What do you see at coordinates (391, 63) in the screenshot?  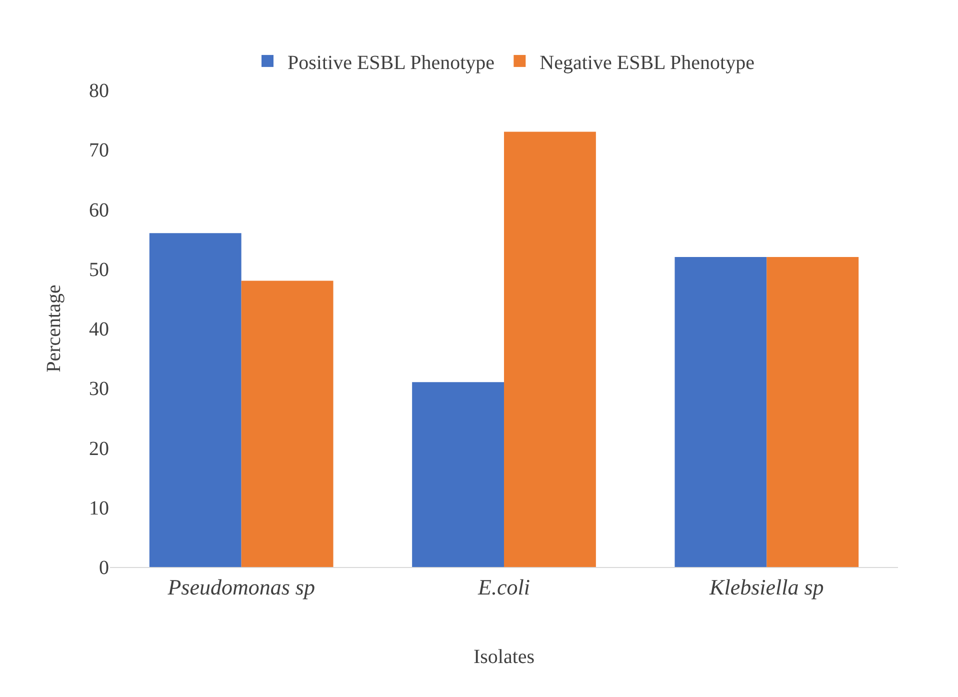 I see `legend-label: Positive ESBL Phenotype` at bounding box center [391, 63].